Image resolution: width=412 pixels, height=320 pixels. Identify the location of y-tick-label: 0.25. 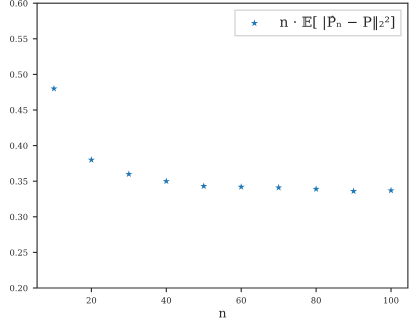
(19, 252).